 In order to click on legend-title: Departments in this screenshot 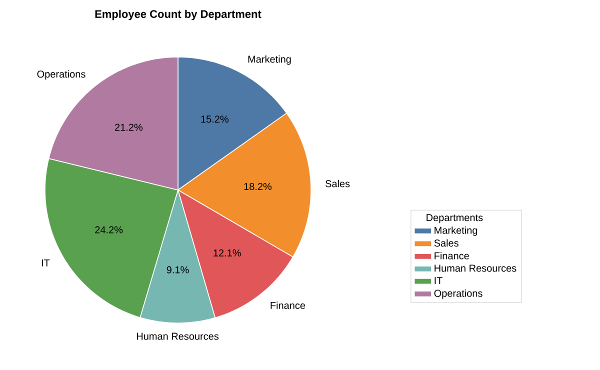, I will do `click(454, 219)`.